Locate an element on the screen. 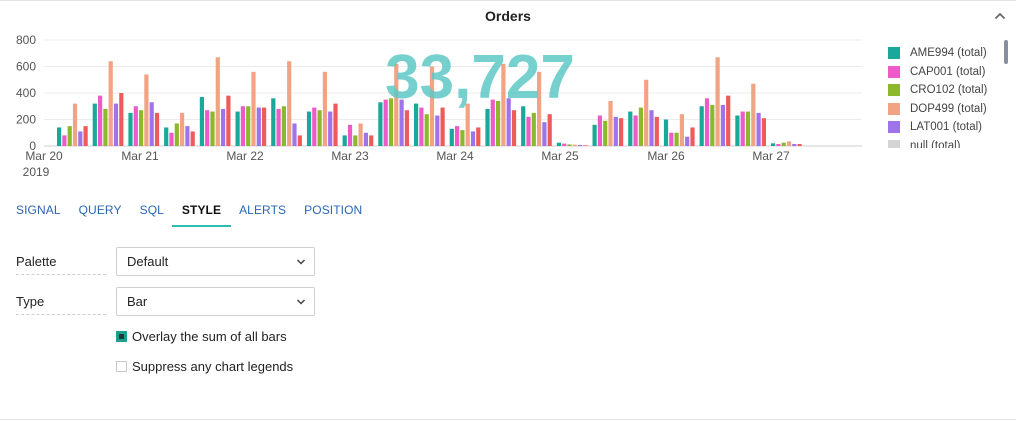  legend-item: null (total) is located at coordinates (947, 142).